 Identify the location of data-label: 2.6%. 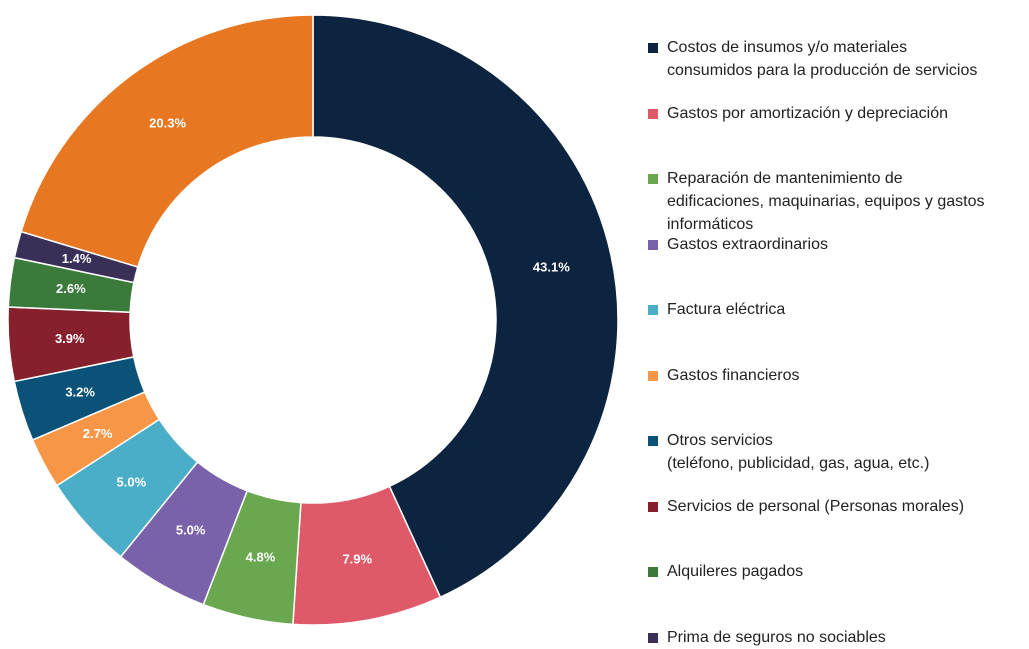
(71, 288).